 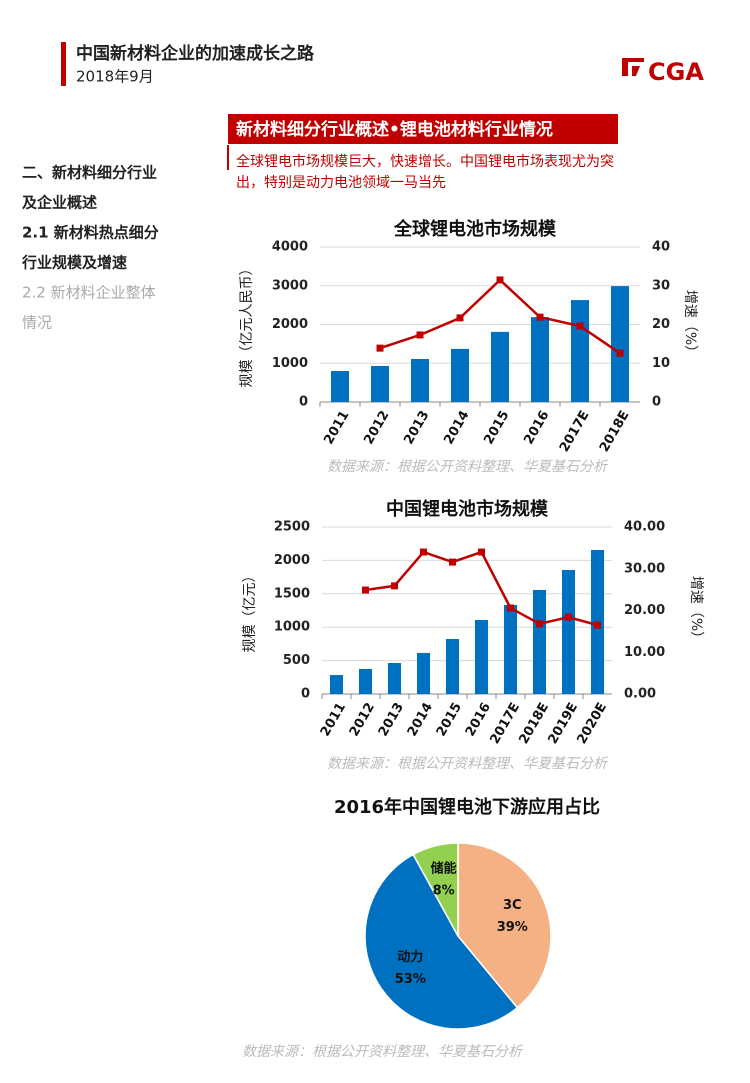 I want to click on x-tick-label: 2017E, so click(x=575, y=431).